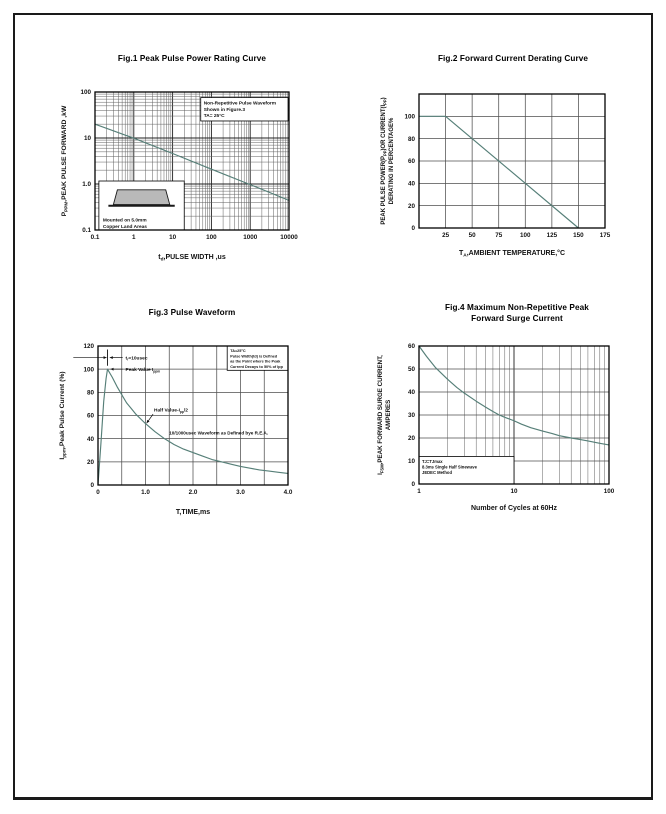 The image size is (666, 814). Describe the element at coordinates (412, 369) in the screenshot. I see `y-tick-label: 50` at that location.